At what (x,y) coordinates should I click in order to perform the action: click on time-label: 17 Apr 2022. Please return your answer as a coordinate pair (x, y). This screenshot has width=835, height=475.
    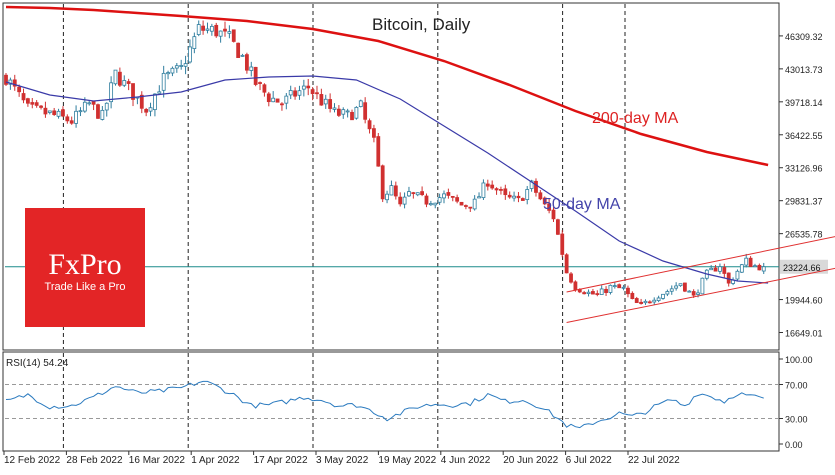
    Looking at the image, I should click on (281, 460).